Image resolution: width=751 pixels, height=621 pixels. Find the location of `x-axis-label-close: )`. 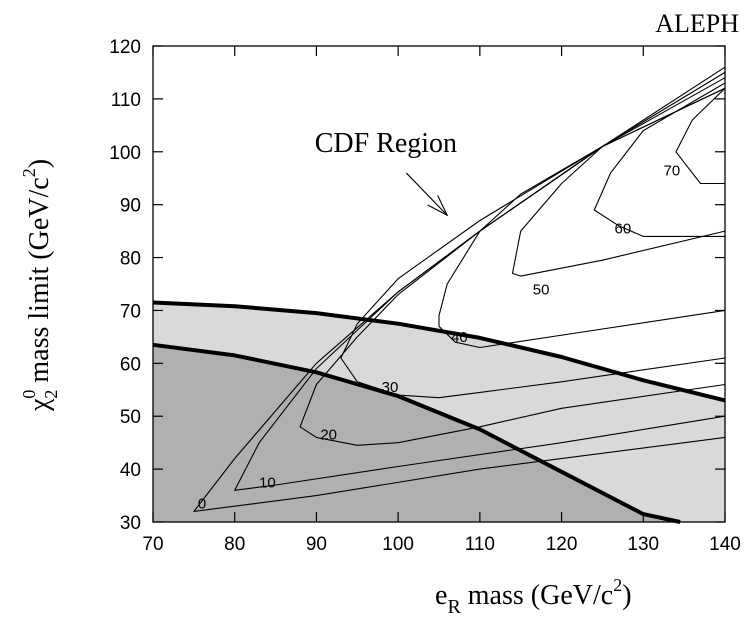

x-axis-label-close: ) is located at coordinates (626, 595).